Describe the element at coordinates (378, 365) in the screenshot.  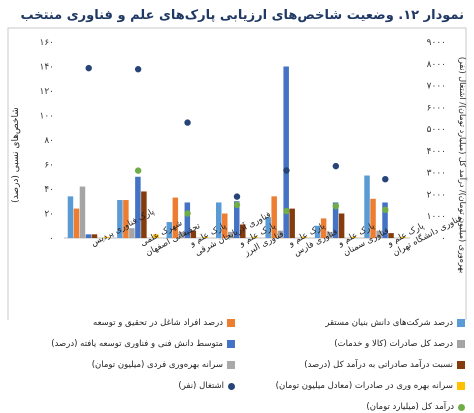
I see `legend-label: نسبت درآمد صادراتی به درآمد کل (درصد)` at that location.